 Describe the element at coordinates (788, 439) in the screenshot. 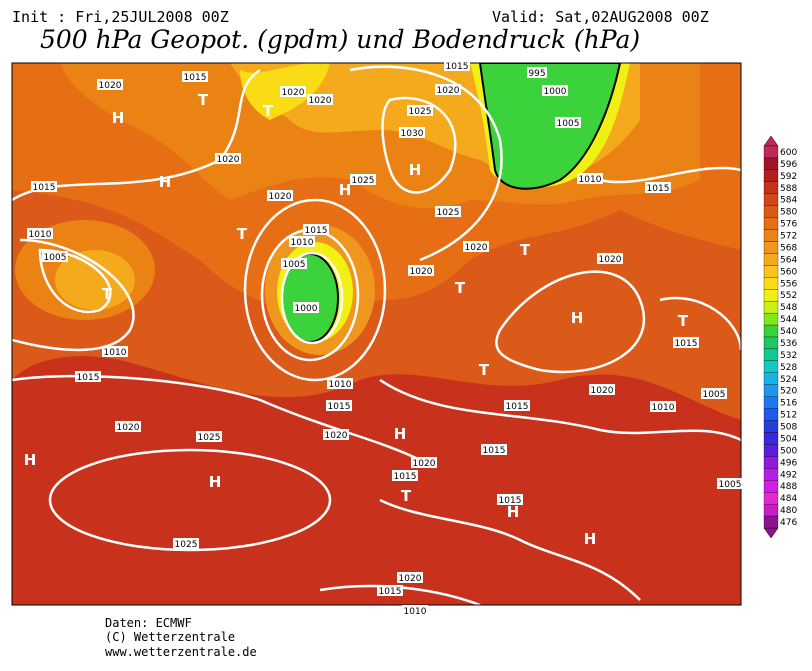

I see `colorbar-label: 504` at that location.